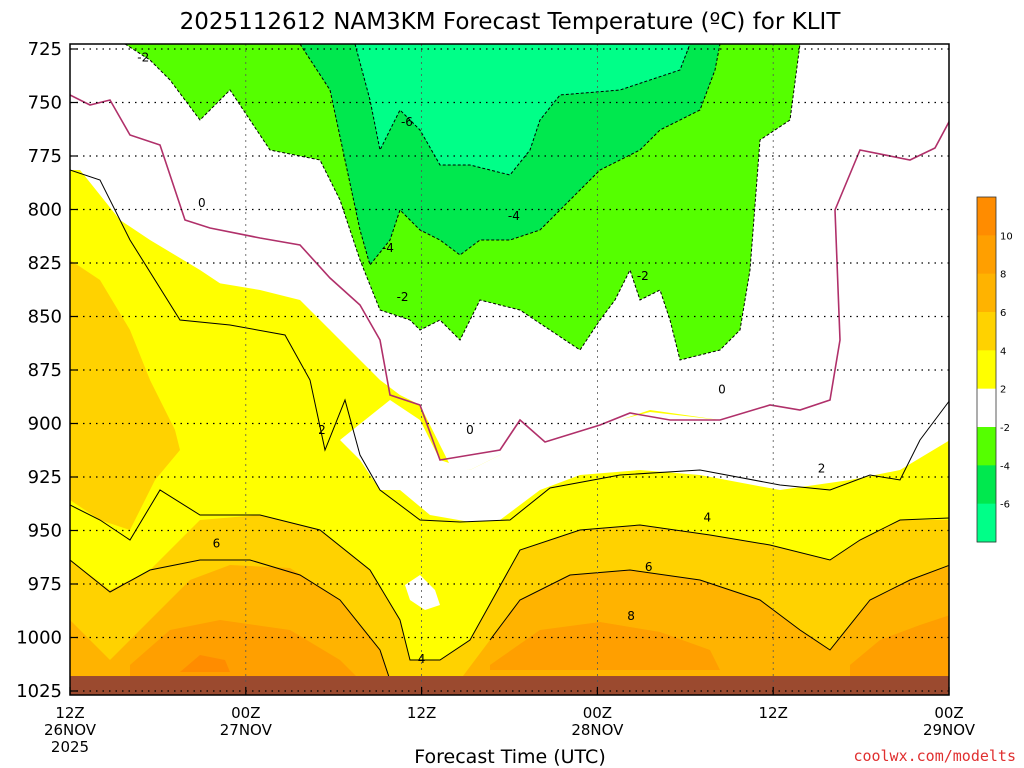 Image resolution: width=1024 pixels, height=768 pixels. I want to click on band-pocket, so click(422, 592).